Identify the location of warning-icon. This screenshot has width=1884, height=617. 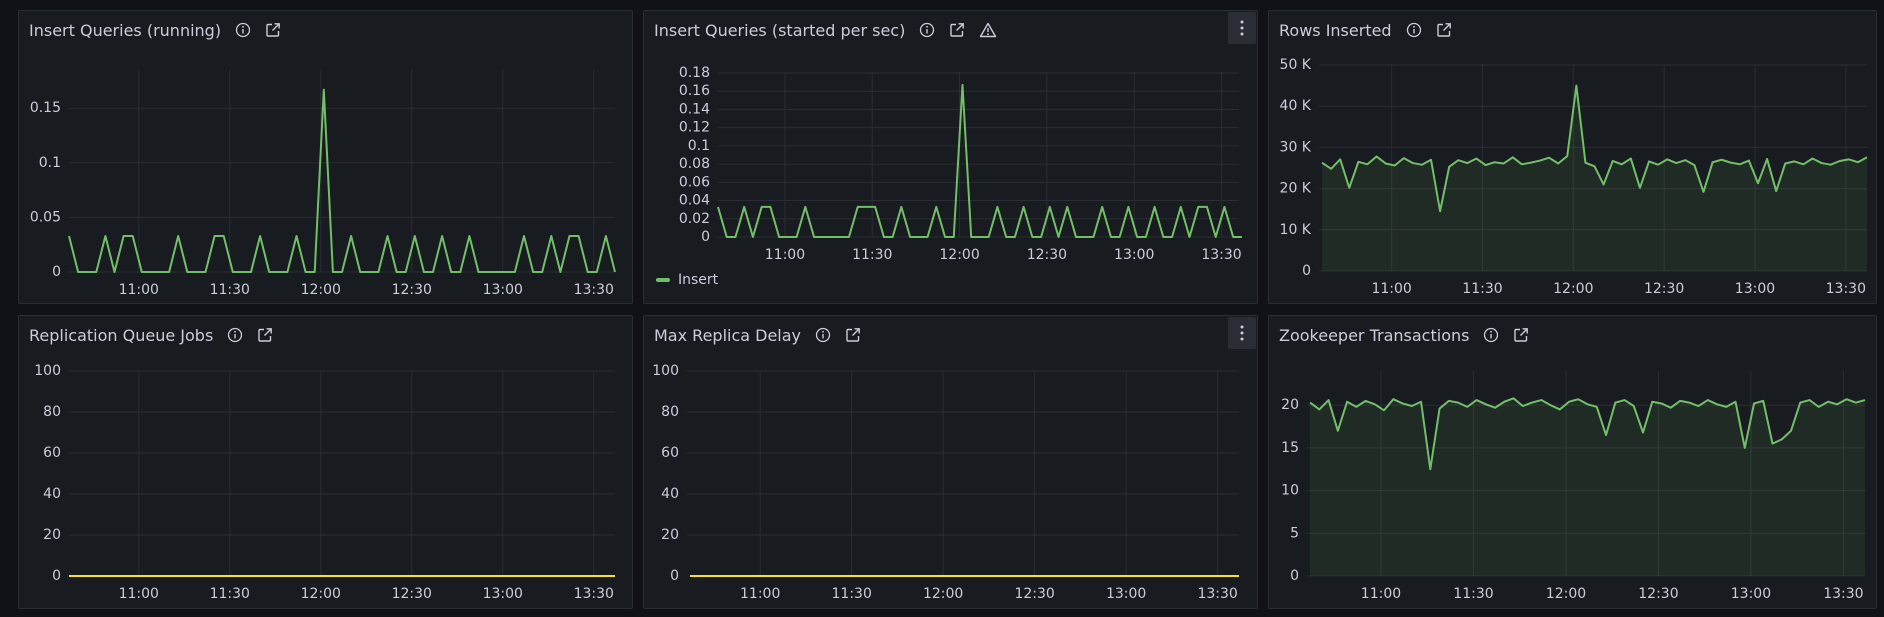
(988, 30).